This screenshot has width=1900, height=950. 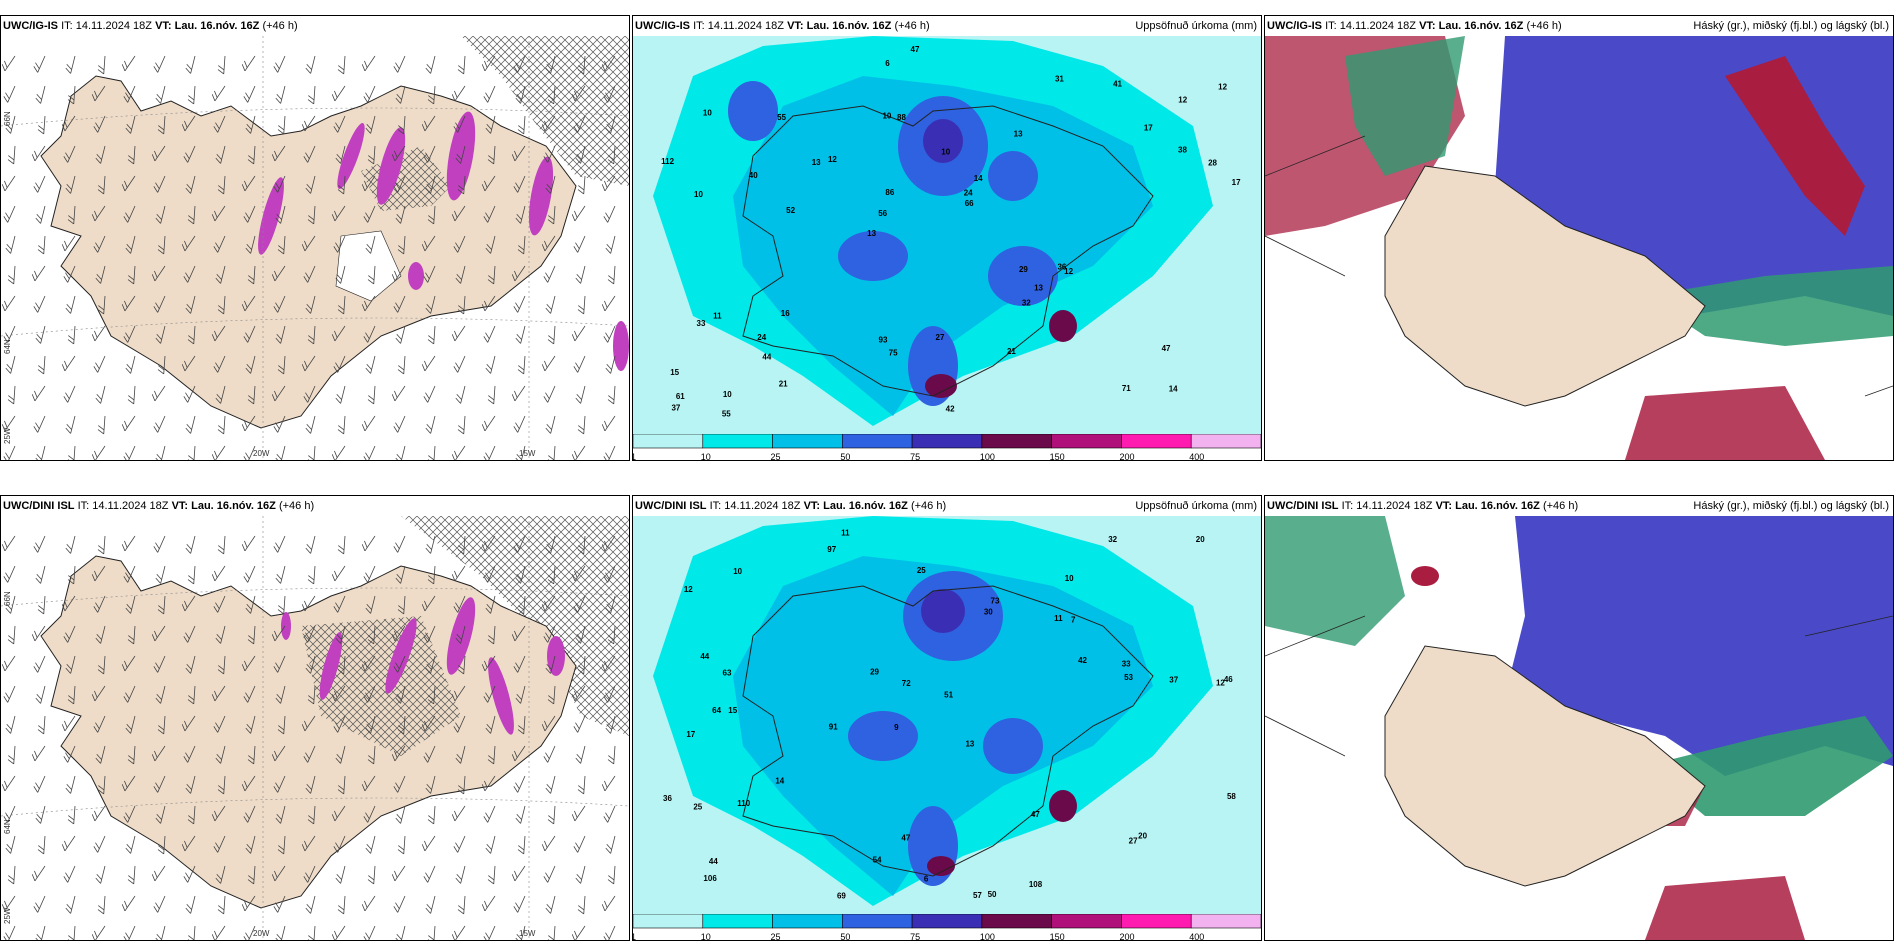 I want to click on precip-value-label: 97, so click(x=831, y=549).